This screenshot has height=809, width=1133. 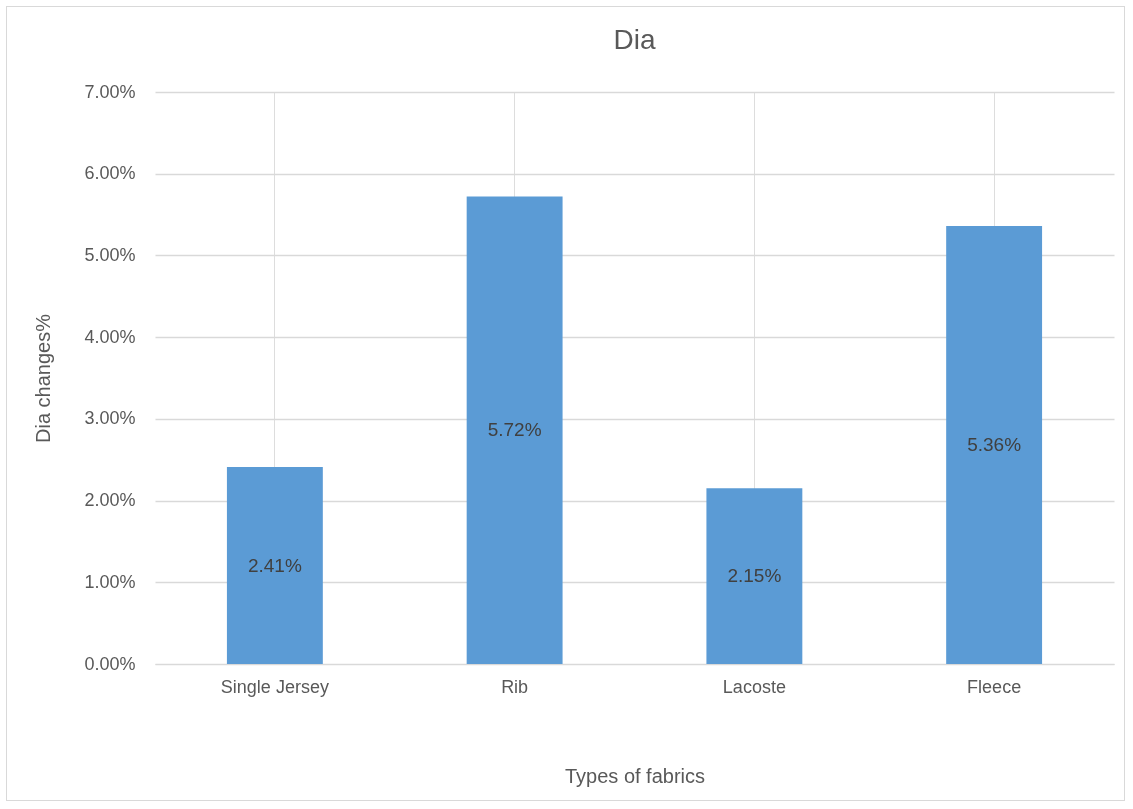 What do you see at coordinates (515, 686) in the screenshot?
I see `x-tick-label: Rib` at bounding box center [515, 686].